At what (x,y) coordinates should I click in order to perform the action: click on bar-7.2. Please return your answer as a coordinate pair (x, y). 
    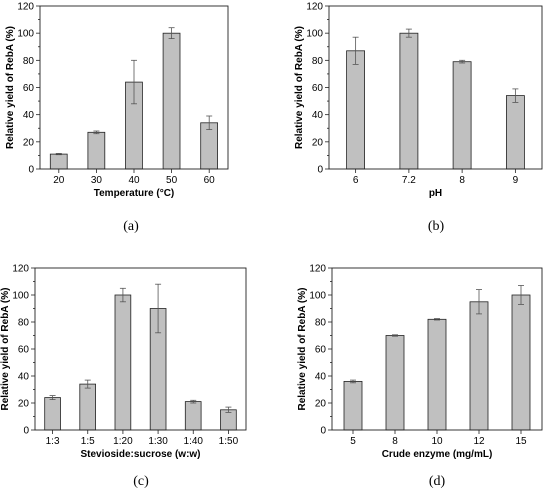
    Looking at the image, I should click on (409, 101).